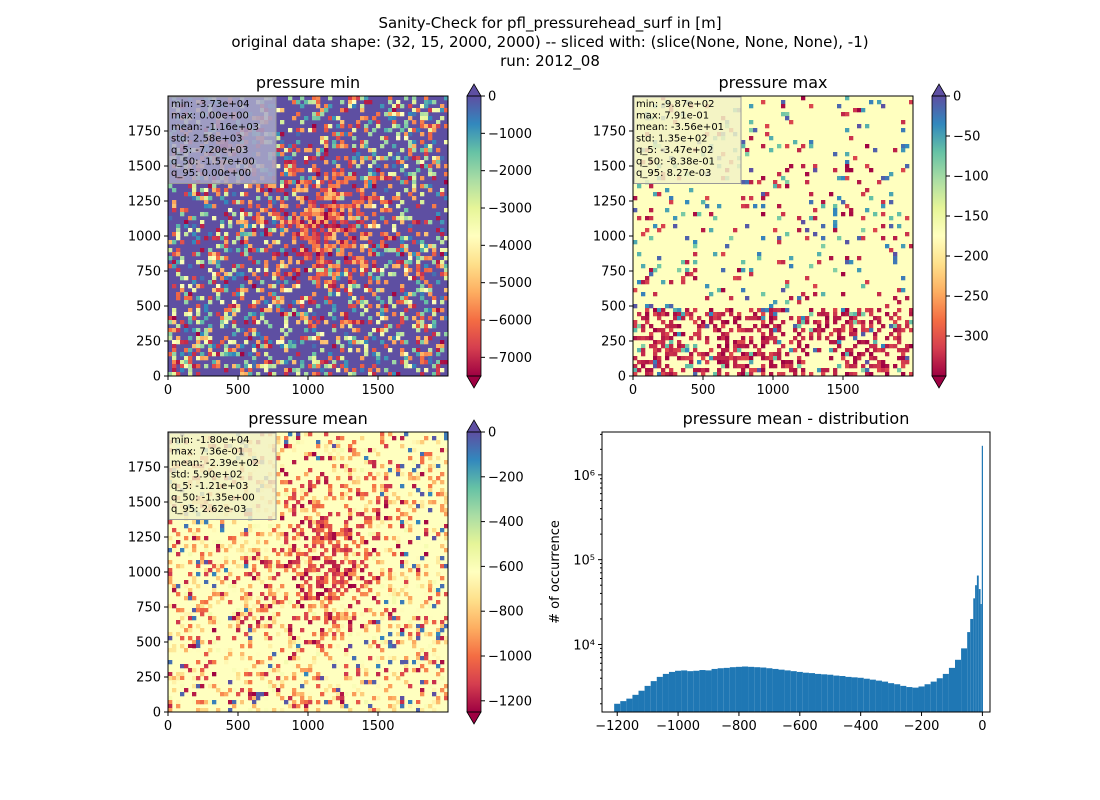  What do you see at coordinates (207, 139) in the screenshot?
I see `stats-line: std: 2.58e+03` at bounding box center [207, 139].